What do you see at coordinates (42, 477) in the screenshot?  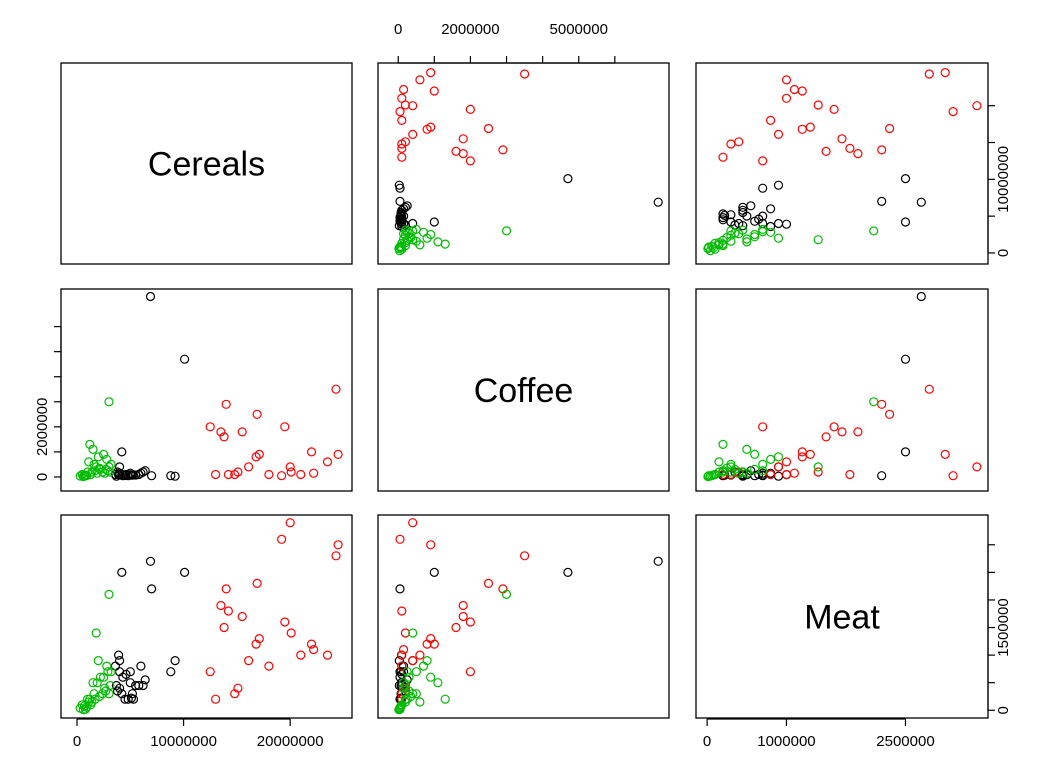 I see `coffee-y-tick-label: 0` at bounding box center [42, 477].